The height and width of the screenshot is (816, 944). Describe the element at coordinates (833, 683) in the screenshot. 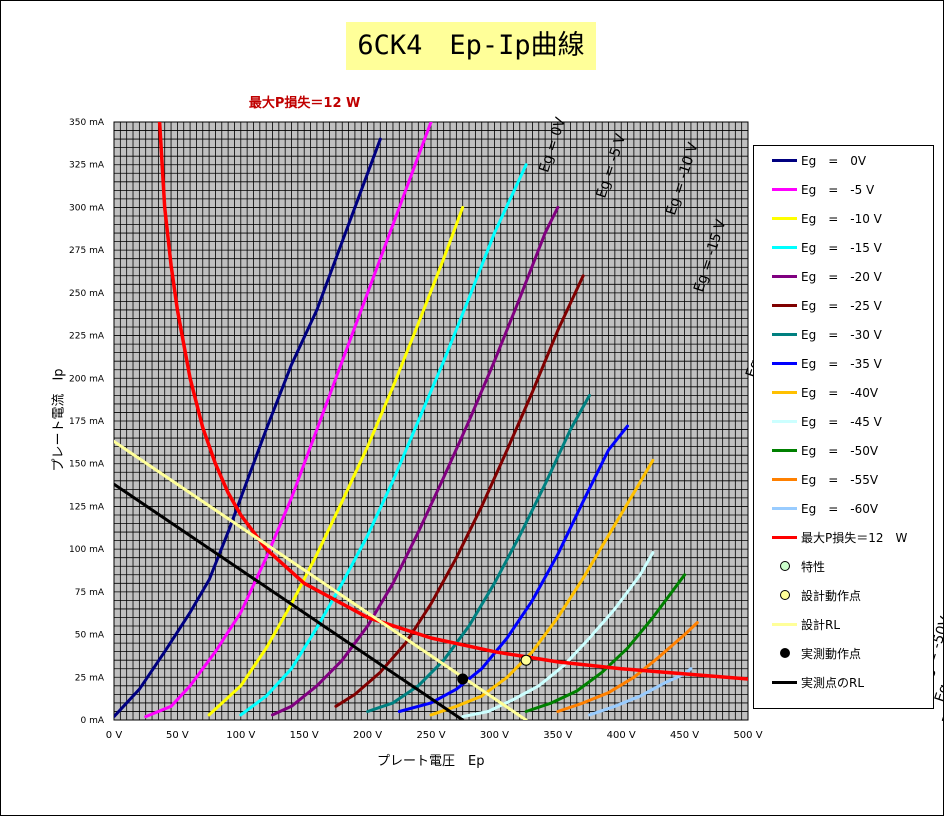

I see `legend-label: 実測点のRL` at that location.